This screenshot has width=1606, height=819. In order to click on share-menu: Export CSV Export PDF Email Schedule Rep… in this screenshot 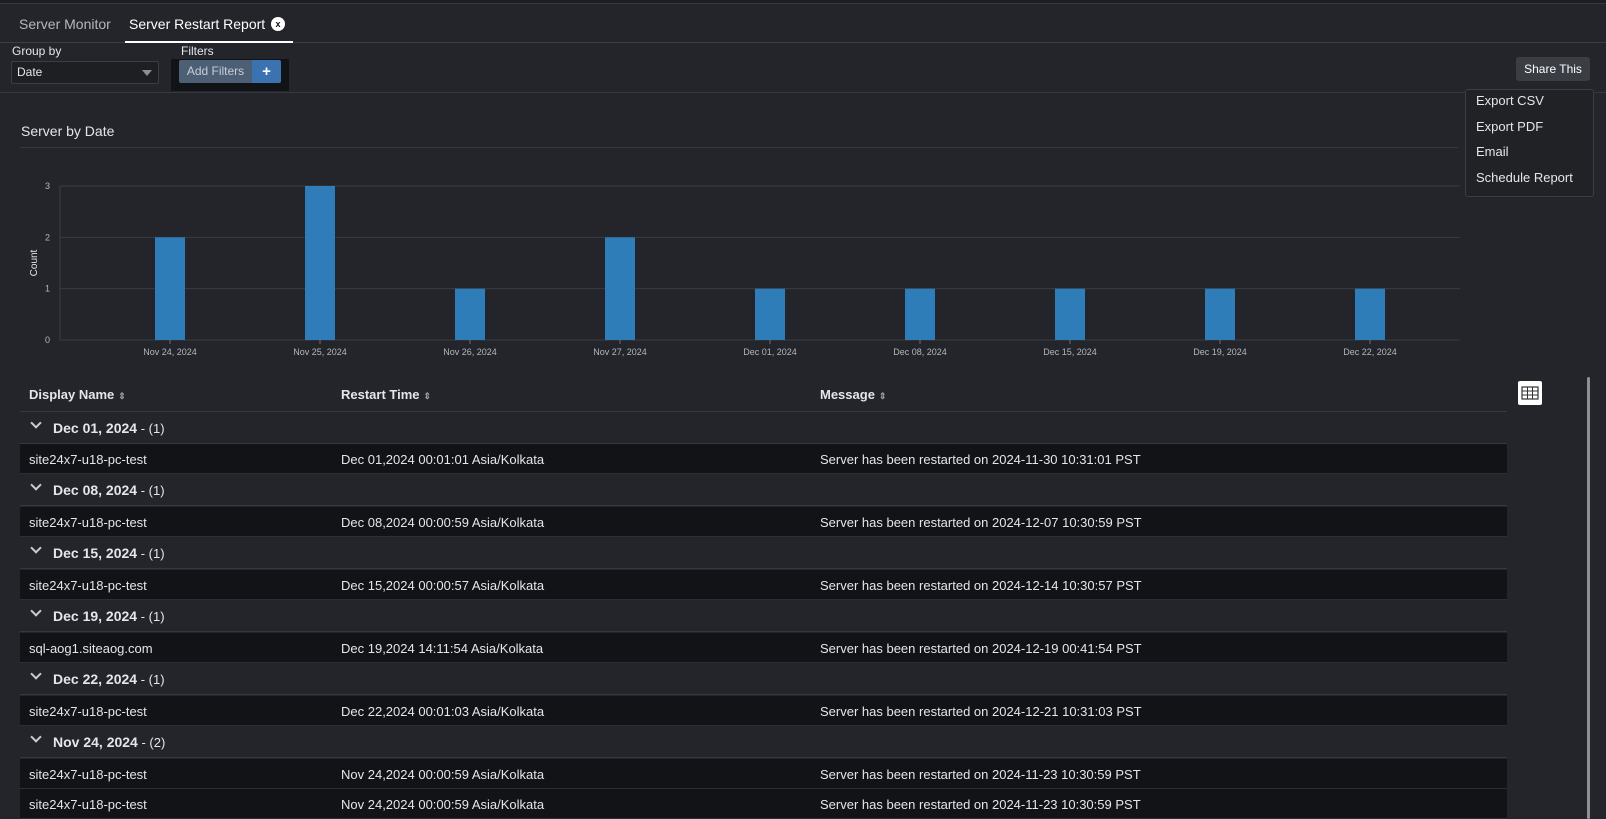, I will do `click(1529, 143)`.